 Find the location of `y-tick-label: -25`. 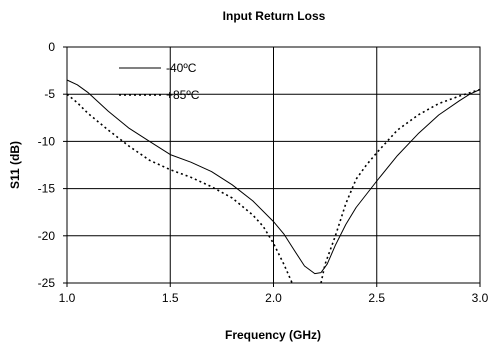

y-tick-label: -25 is located at coordinates (47, 283).